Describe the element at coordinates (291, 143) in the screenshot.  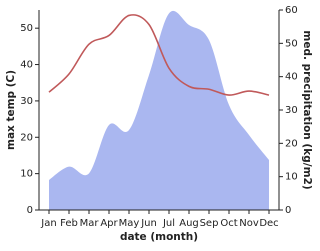
I see `y2-tick-label: 20` at that location.